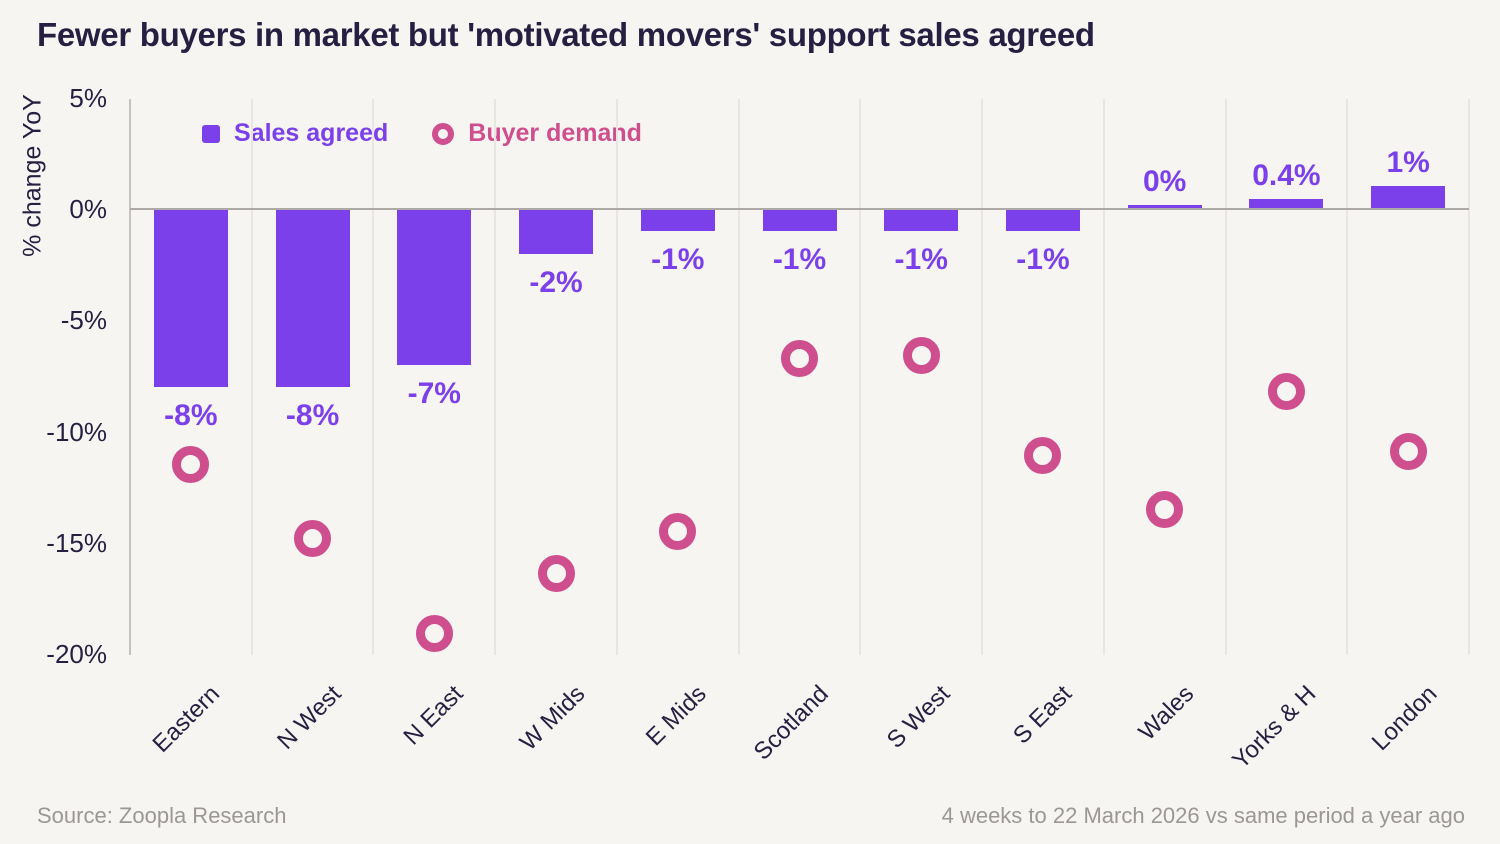  I want to click on sales-agreed-square-icon, so click(211, 133).